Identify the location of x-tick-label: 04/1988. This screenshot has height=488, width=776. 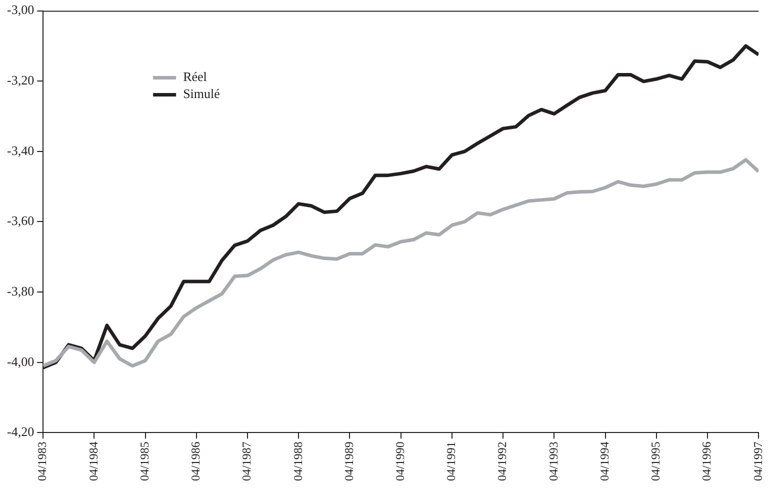
(297, 462).